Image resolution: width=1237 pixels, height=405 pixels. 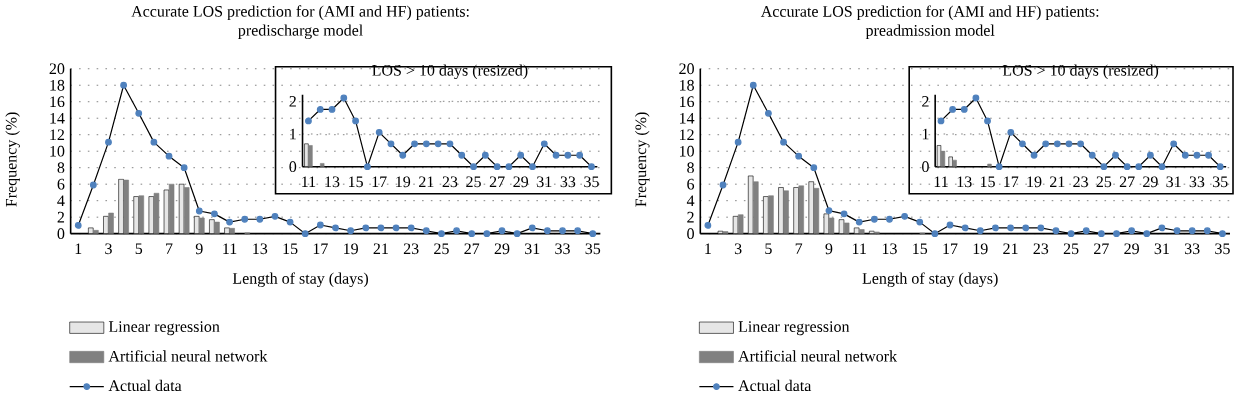 I want to click on chart-subtitle: predischarge model, so click(x=300, y=32).